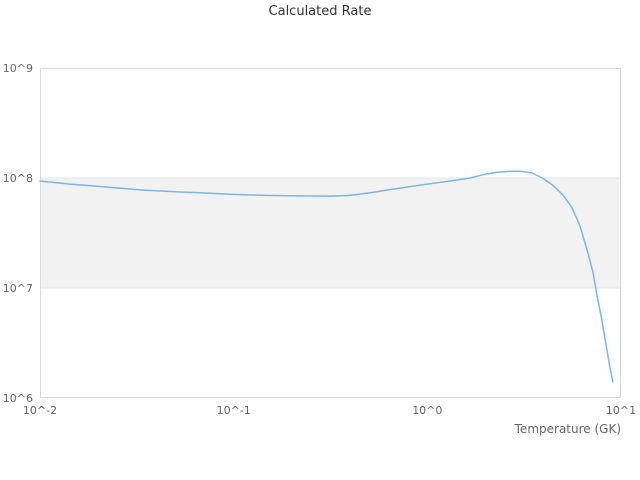 The image size is (640, 480). Describe the element at coordinates (234, 410) in the screenshot. I see `x-tick-label: 10^-1` at that location.